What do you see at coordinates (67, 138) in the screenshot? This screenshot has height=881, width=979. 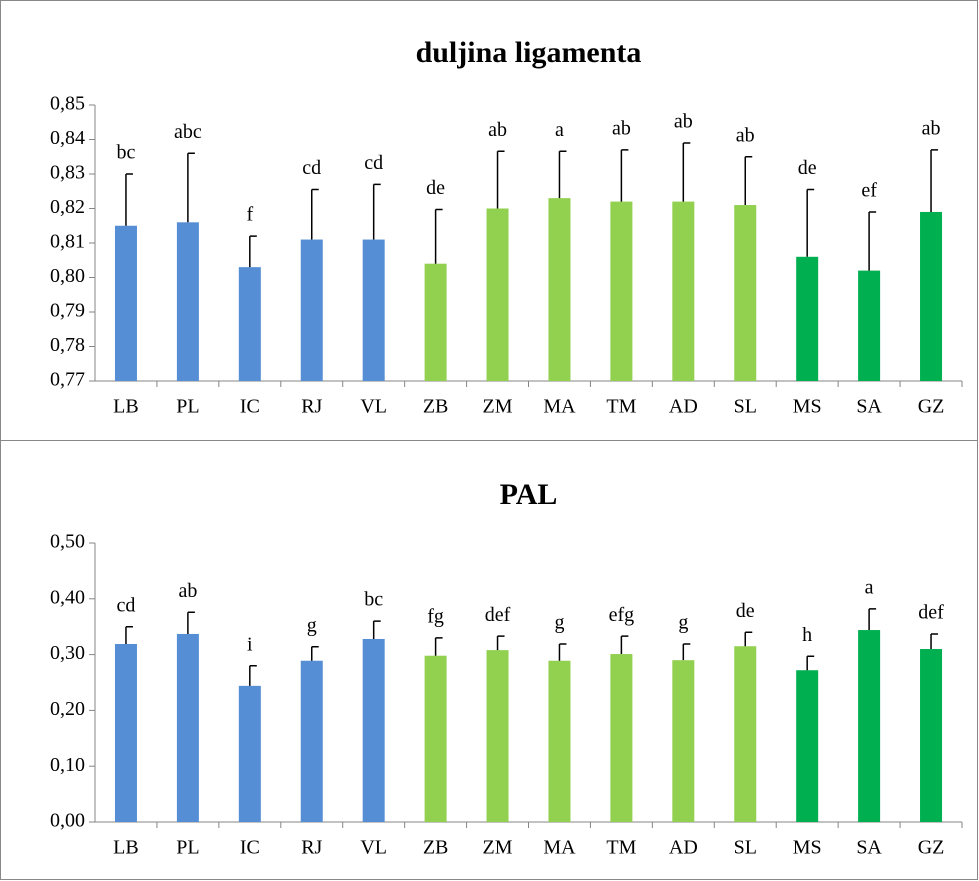 I see `y-tick-label: 0,84` at bounding box center [67, 138].